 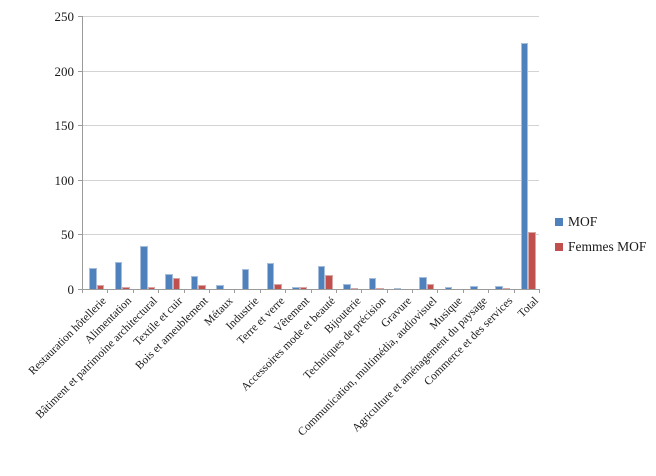 I want to click on legend-item-mof: MOF, so click(x=576, y=222).